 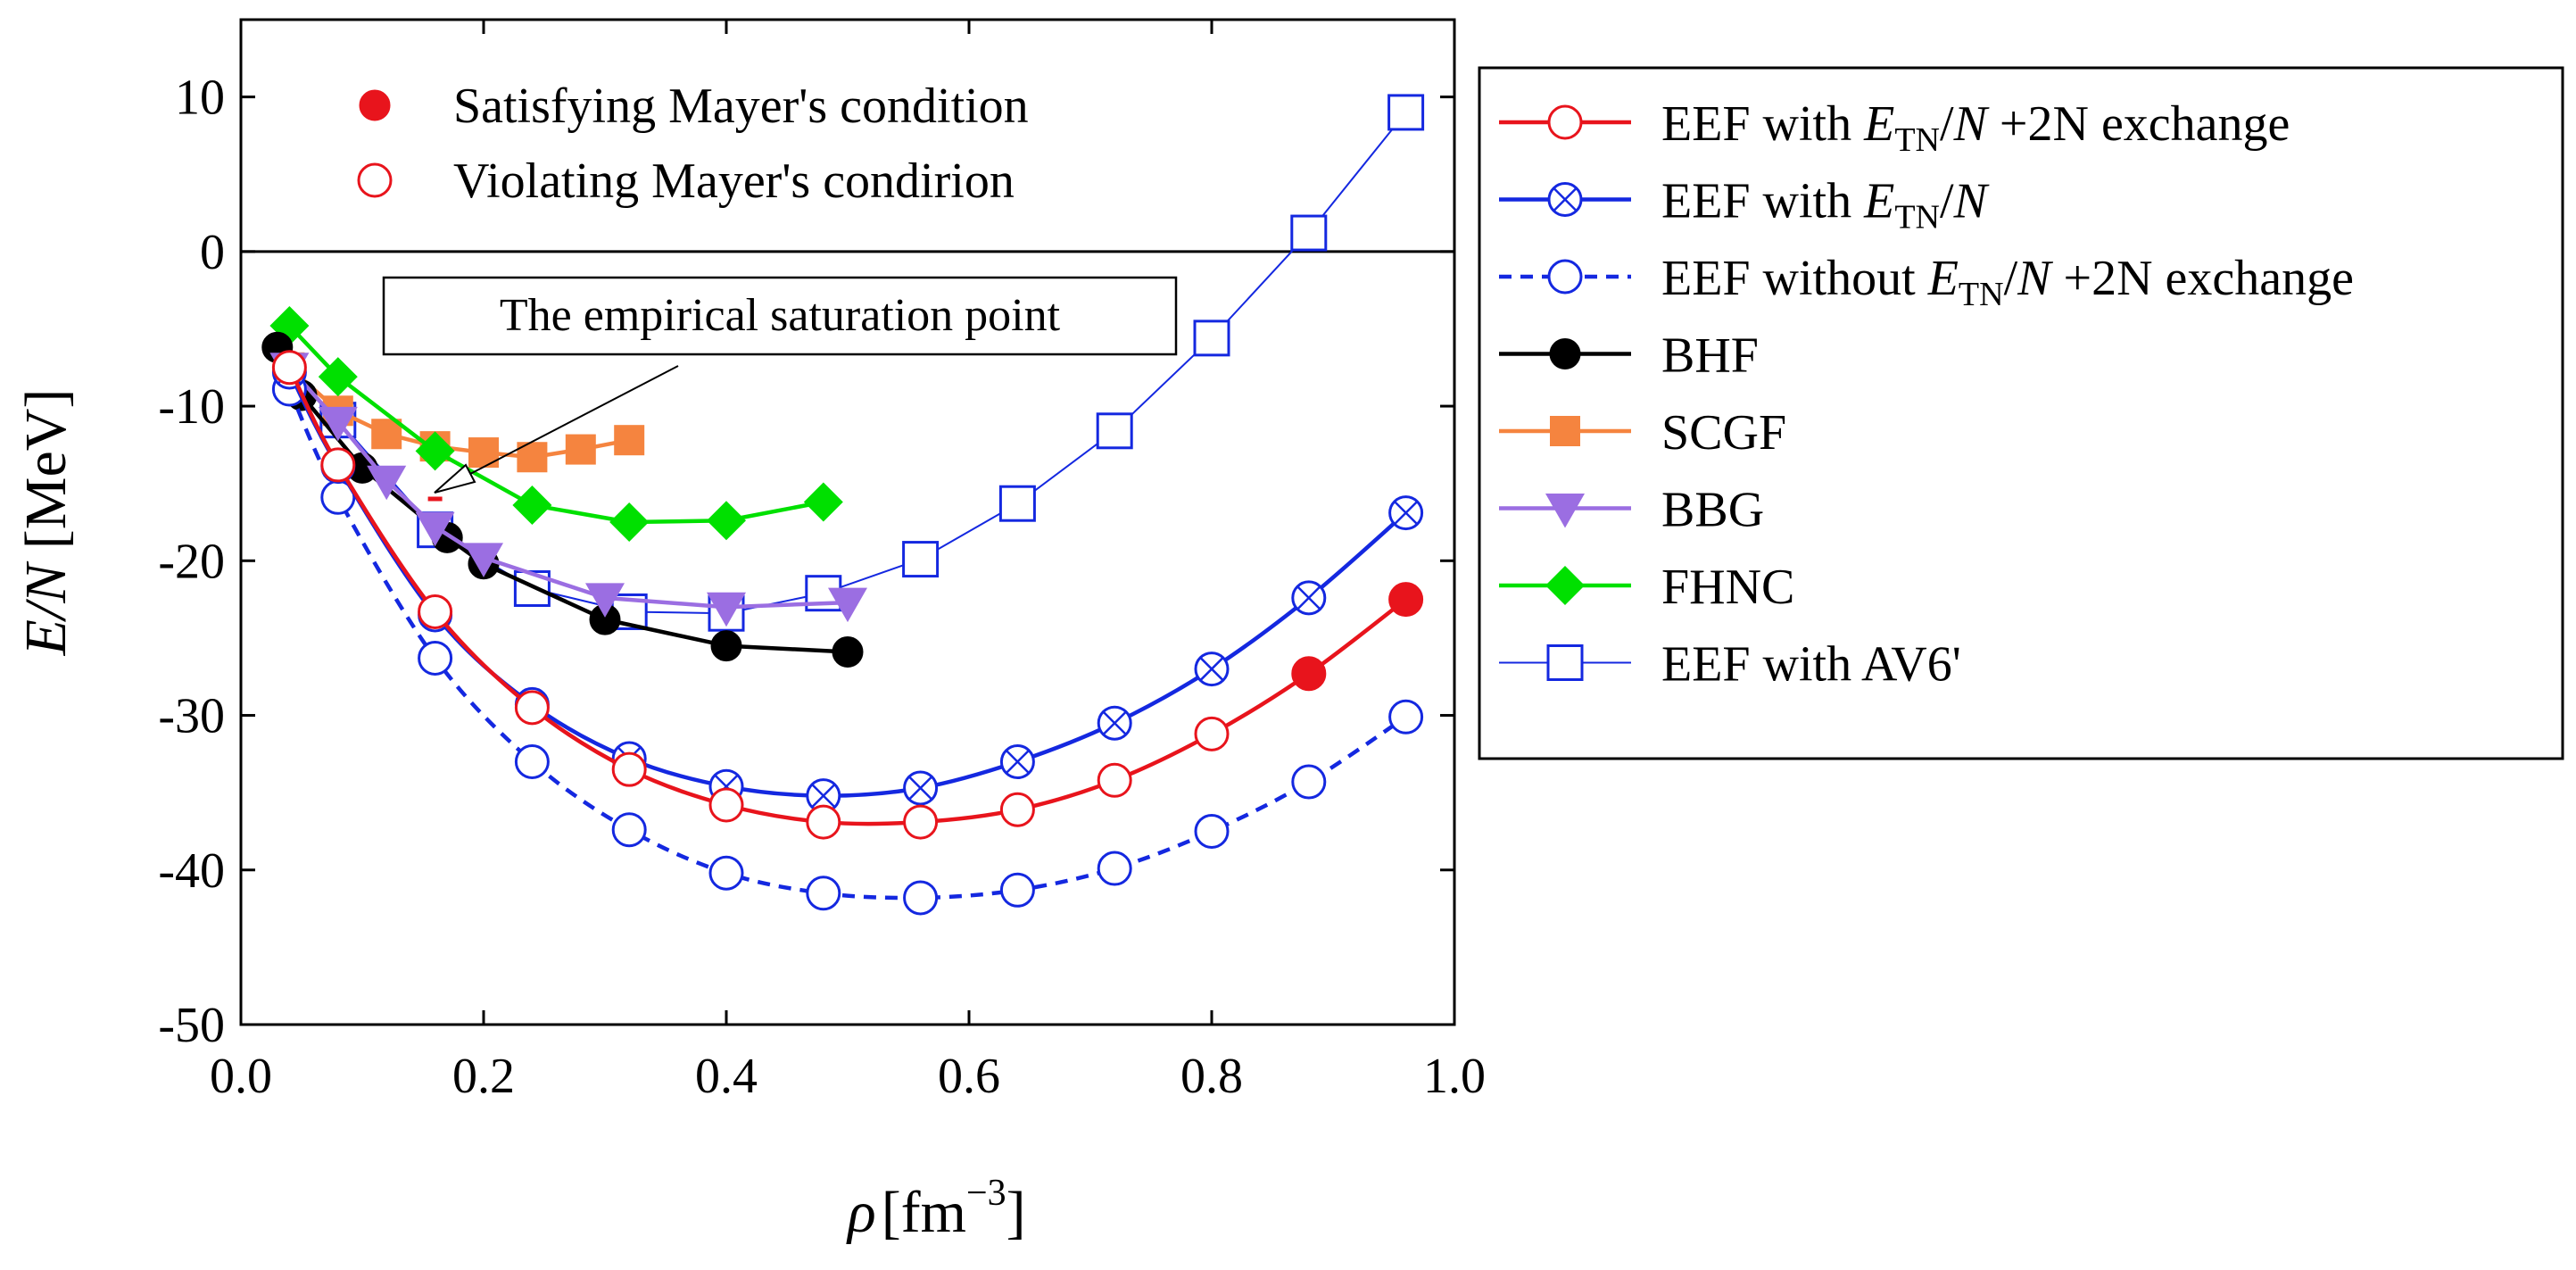 What do you see at coordinates (191, 1025) in the screenshot?
I see `y-tick-label: -50` at bounding box center [191, 1025].